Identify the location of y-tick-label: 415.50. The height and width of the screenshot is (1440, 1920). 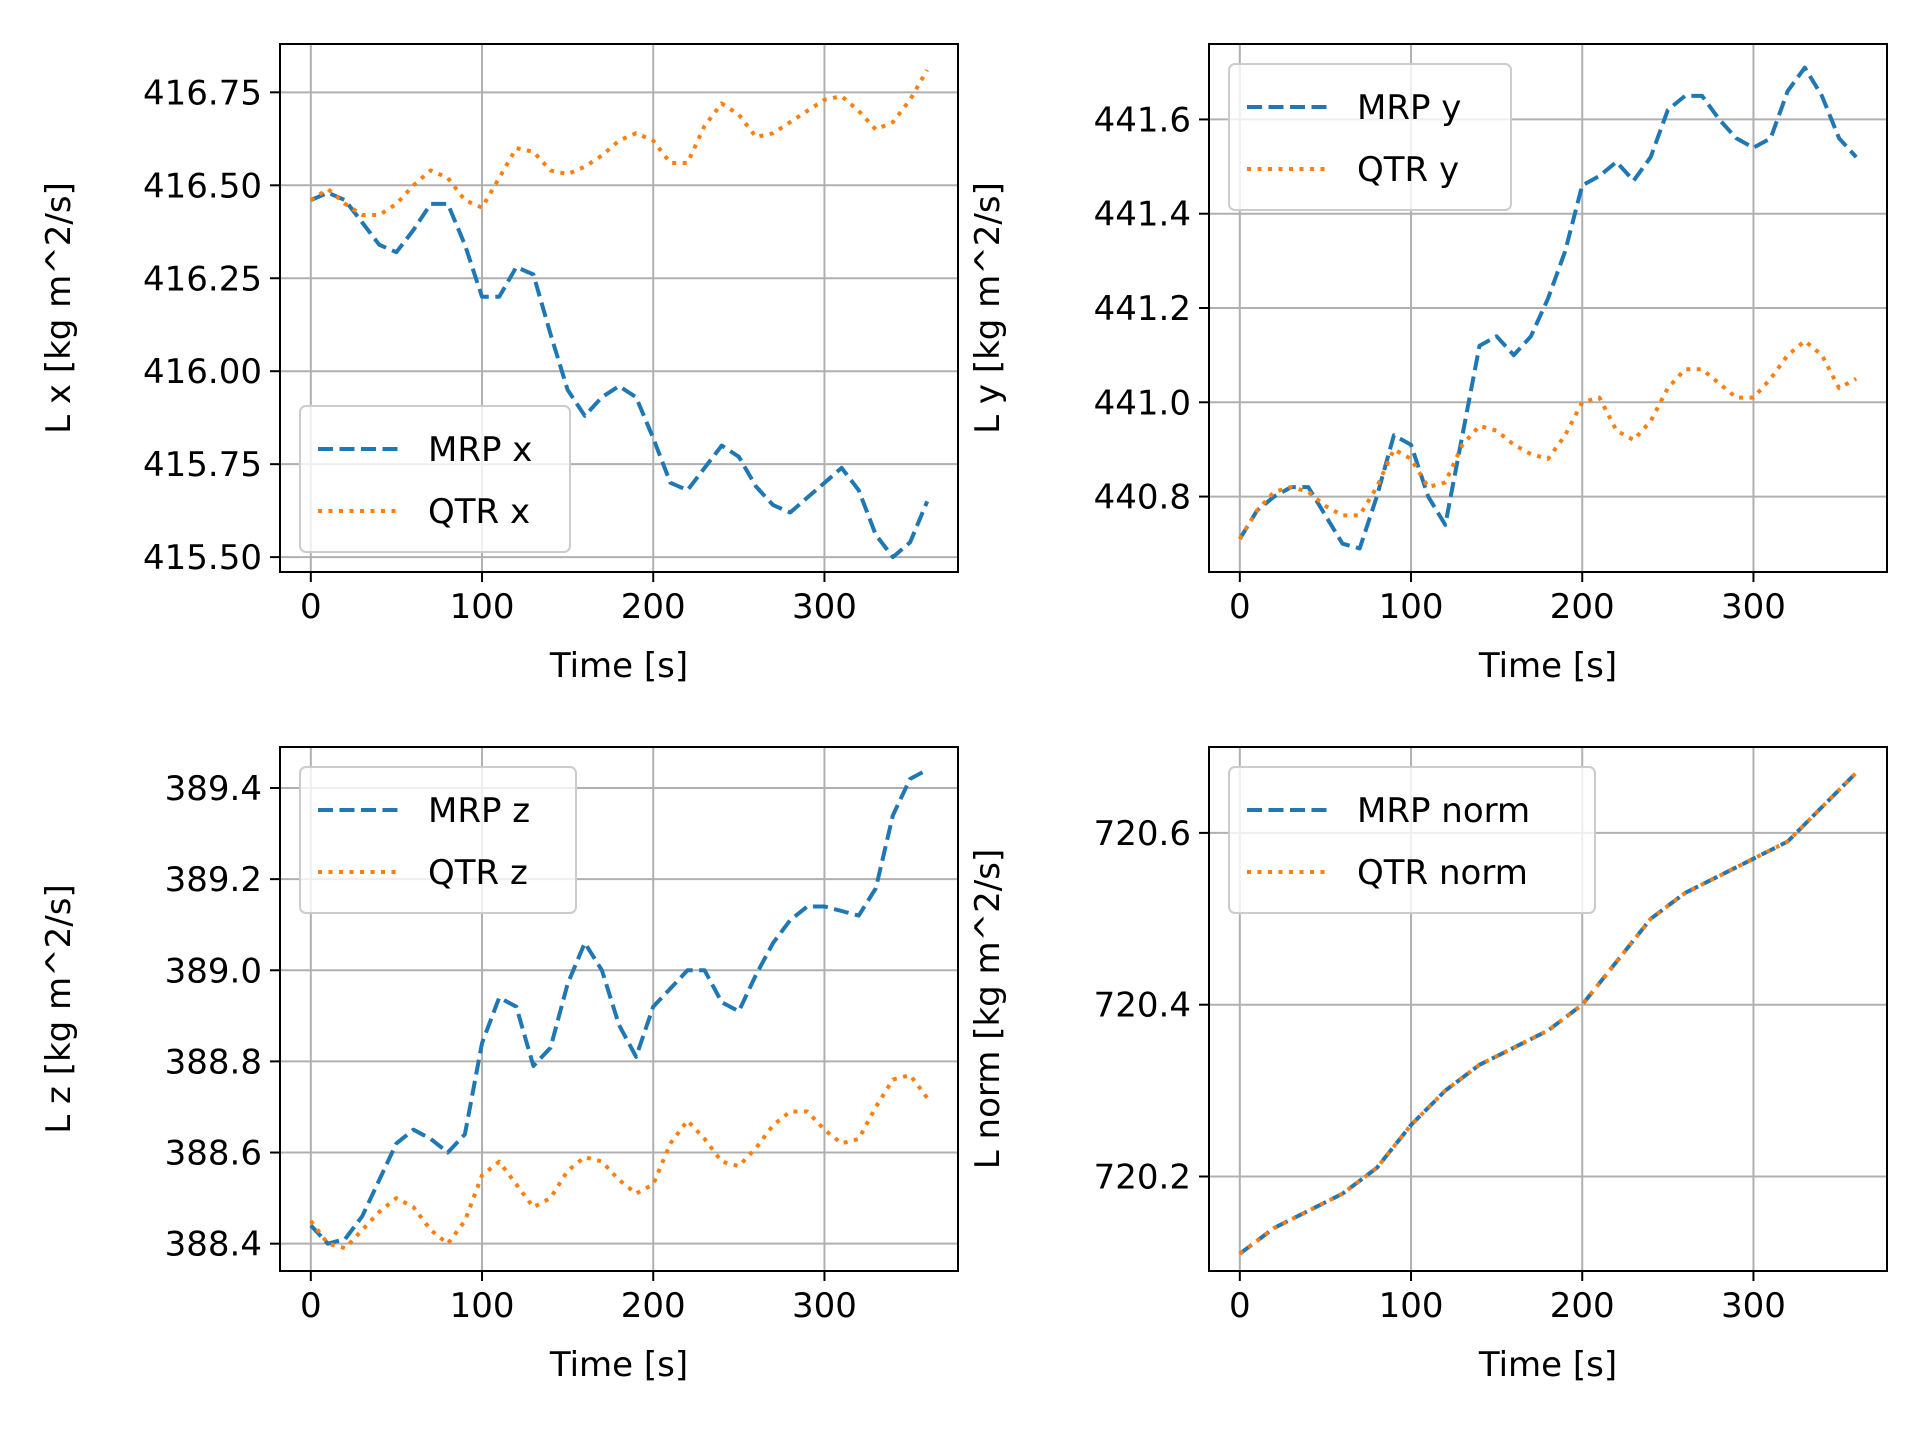
(202, 558).